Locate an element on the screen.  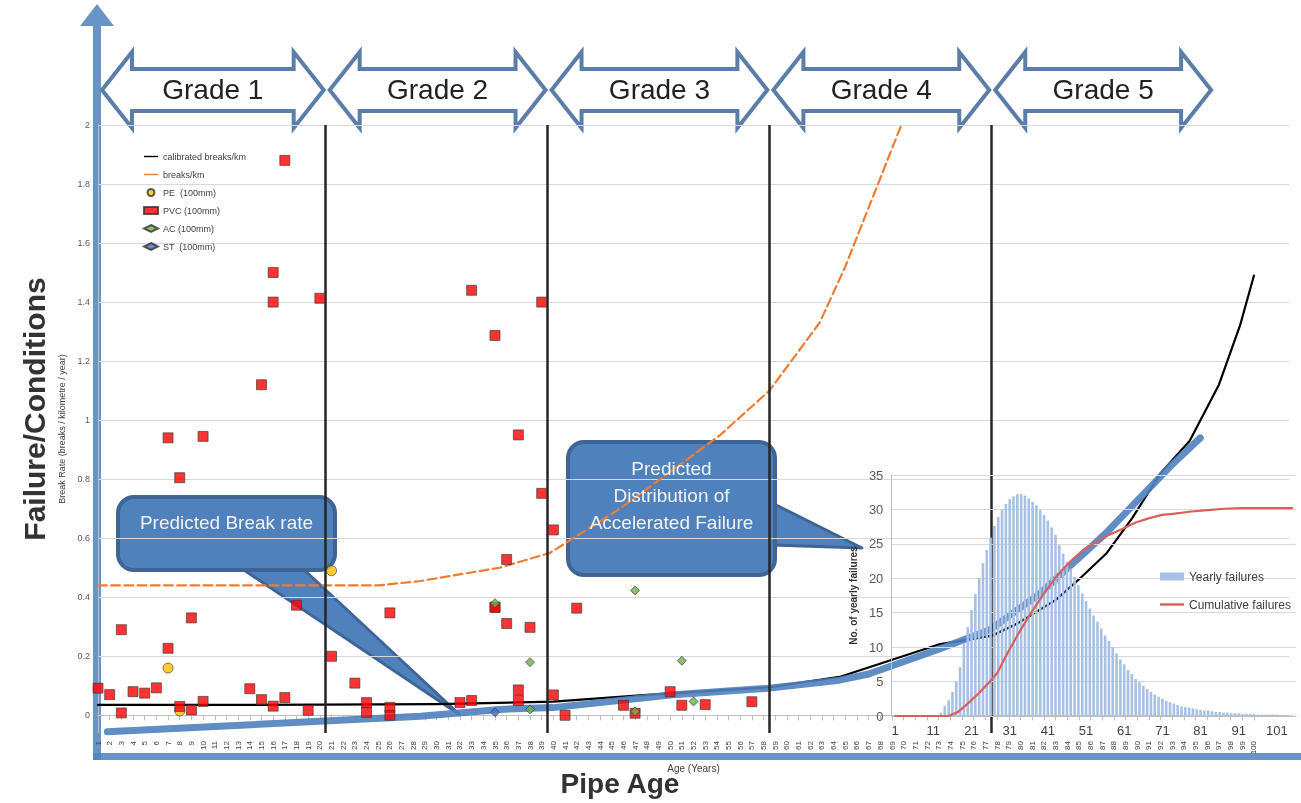
x-tick-label: 14 is located at coordinates (250, 745).